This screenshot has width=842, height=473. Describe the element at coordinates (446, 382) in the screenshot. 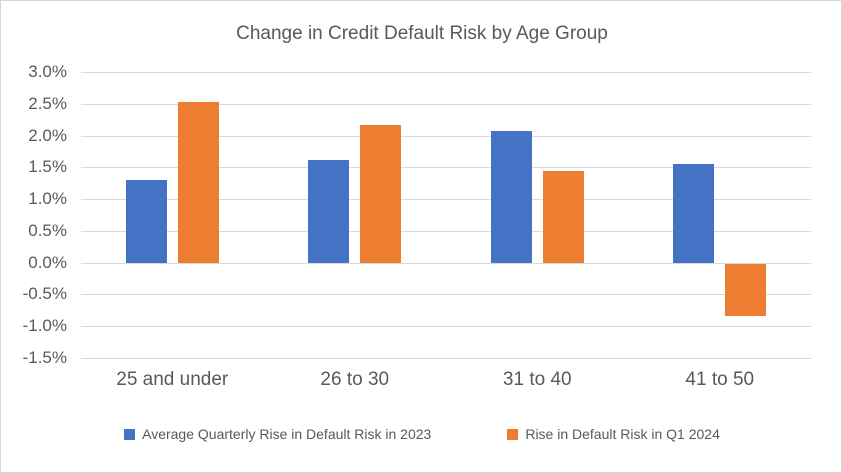

I see `x-axis: 25 and under 26 to 30 31 to 40 41 to 50` at that location.